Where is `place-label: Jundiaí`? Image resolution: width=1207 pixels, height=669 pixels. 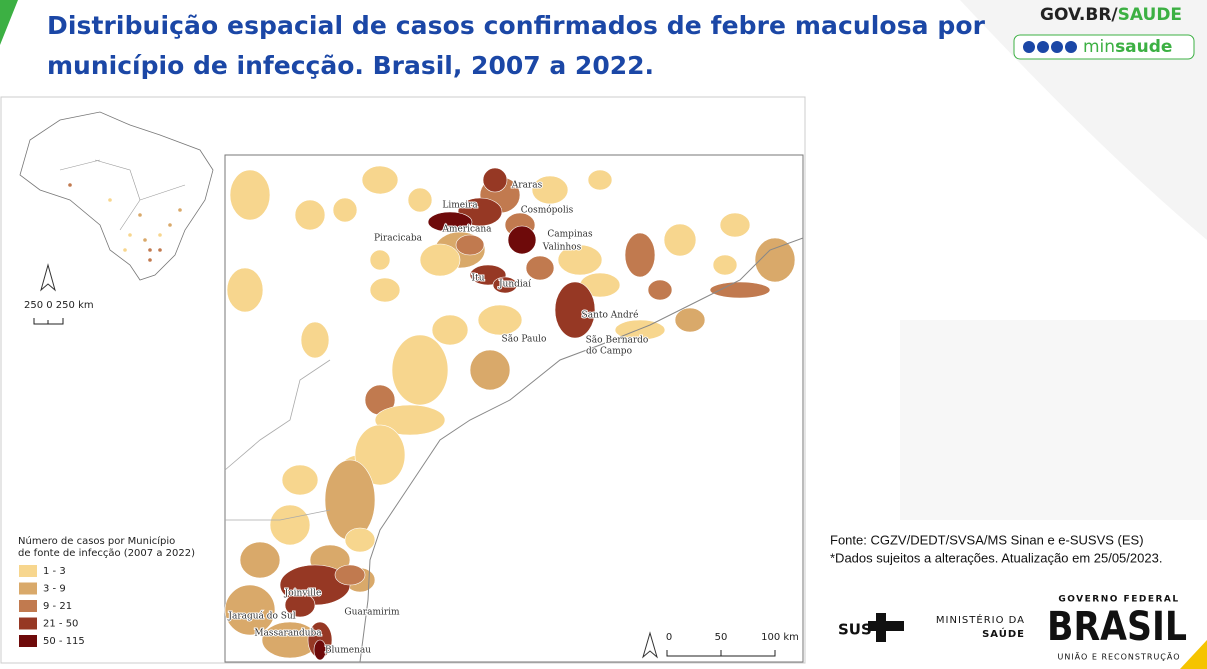 place-label: Jundiaí is located at coordinates (514, 284).